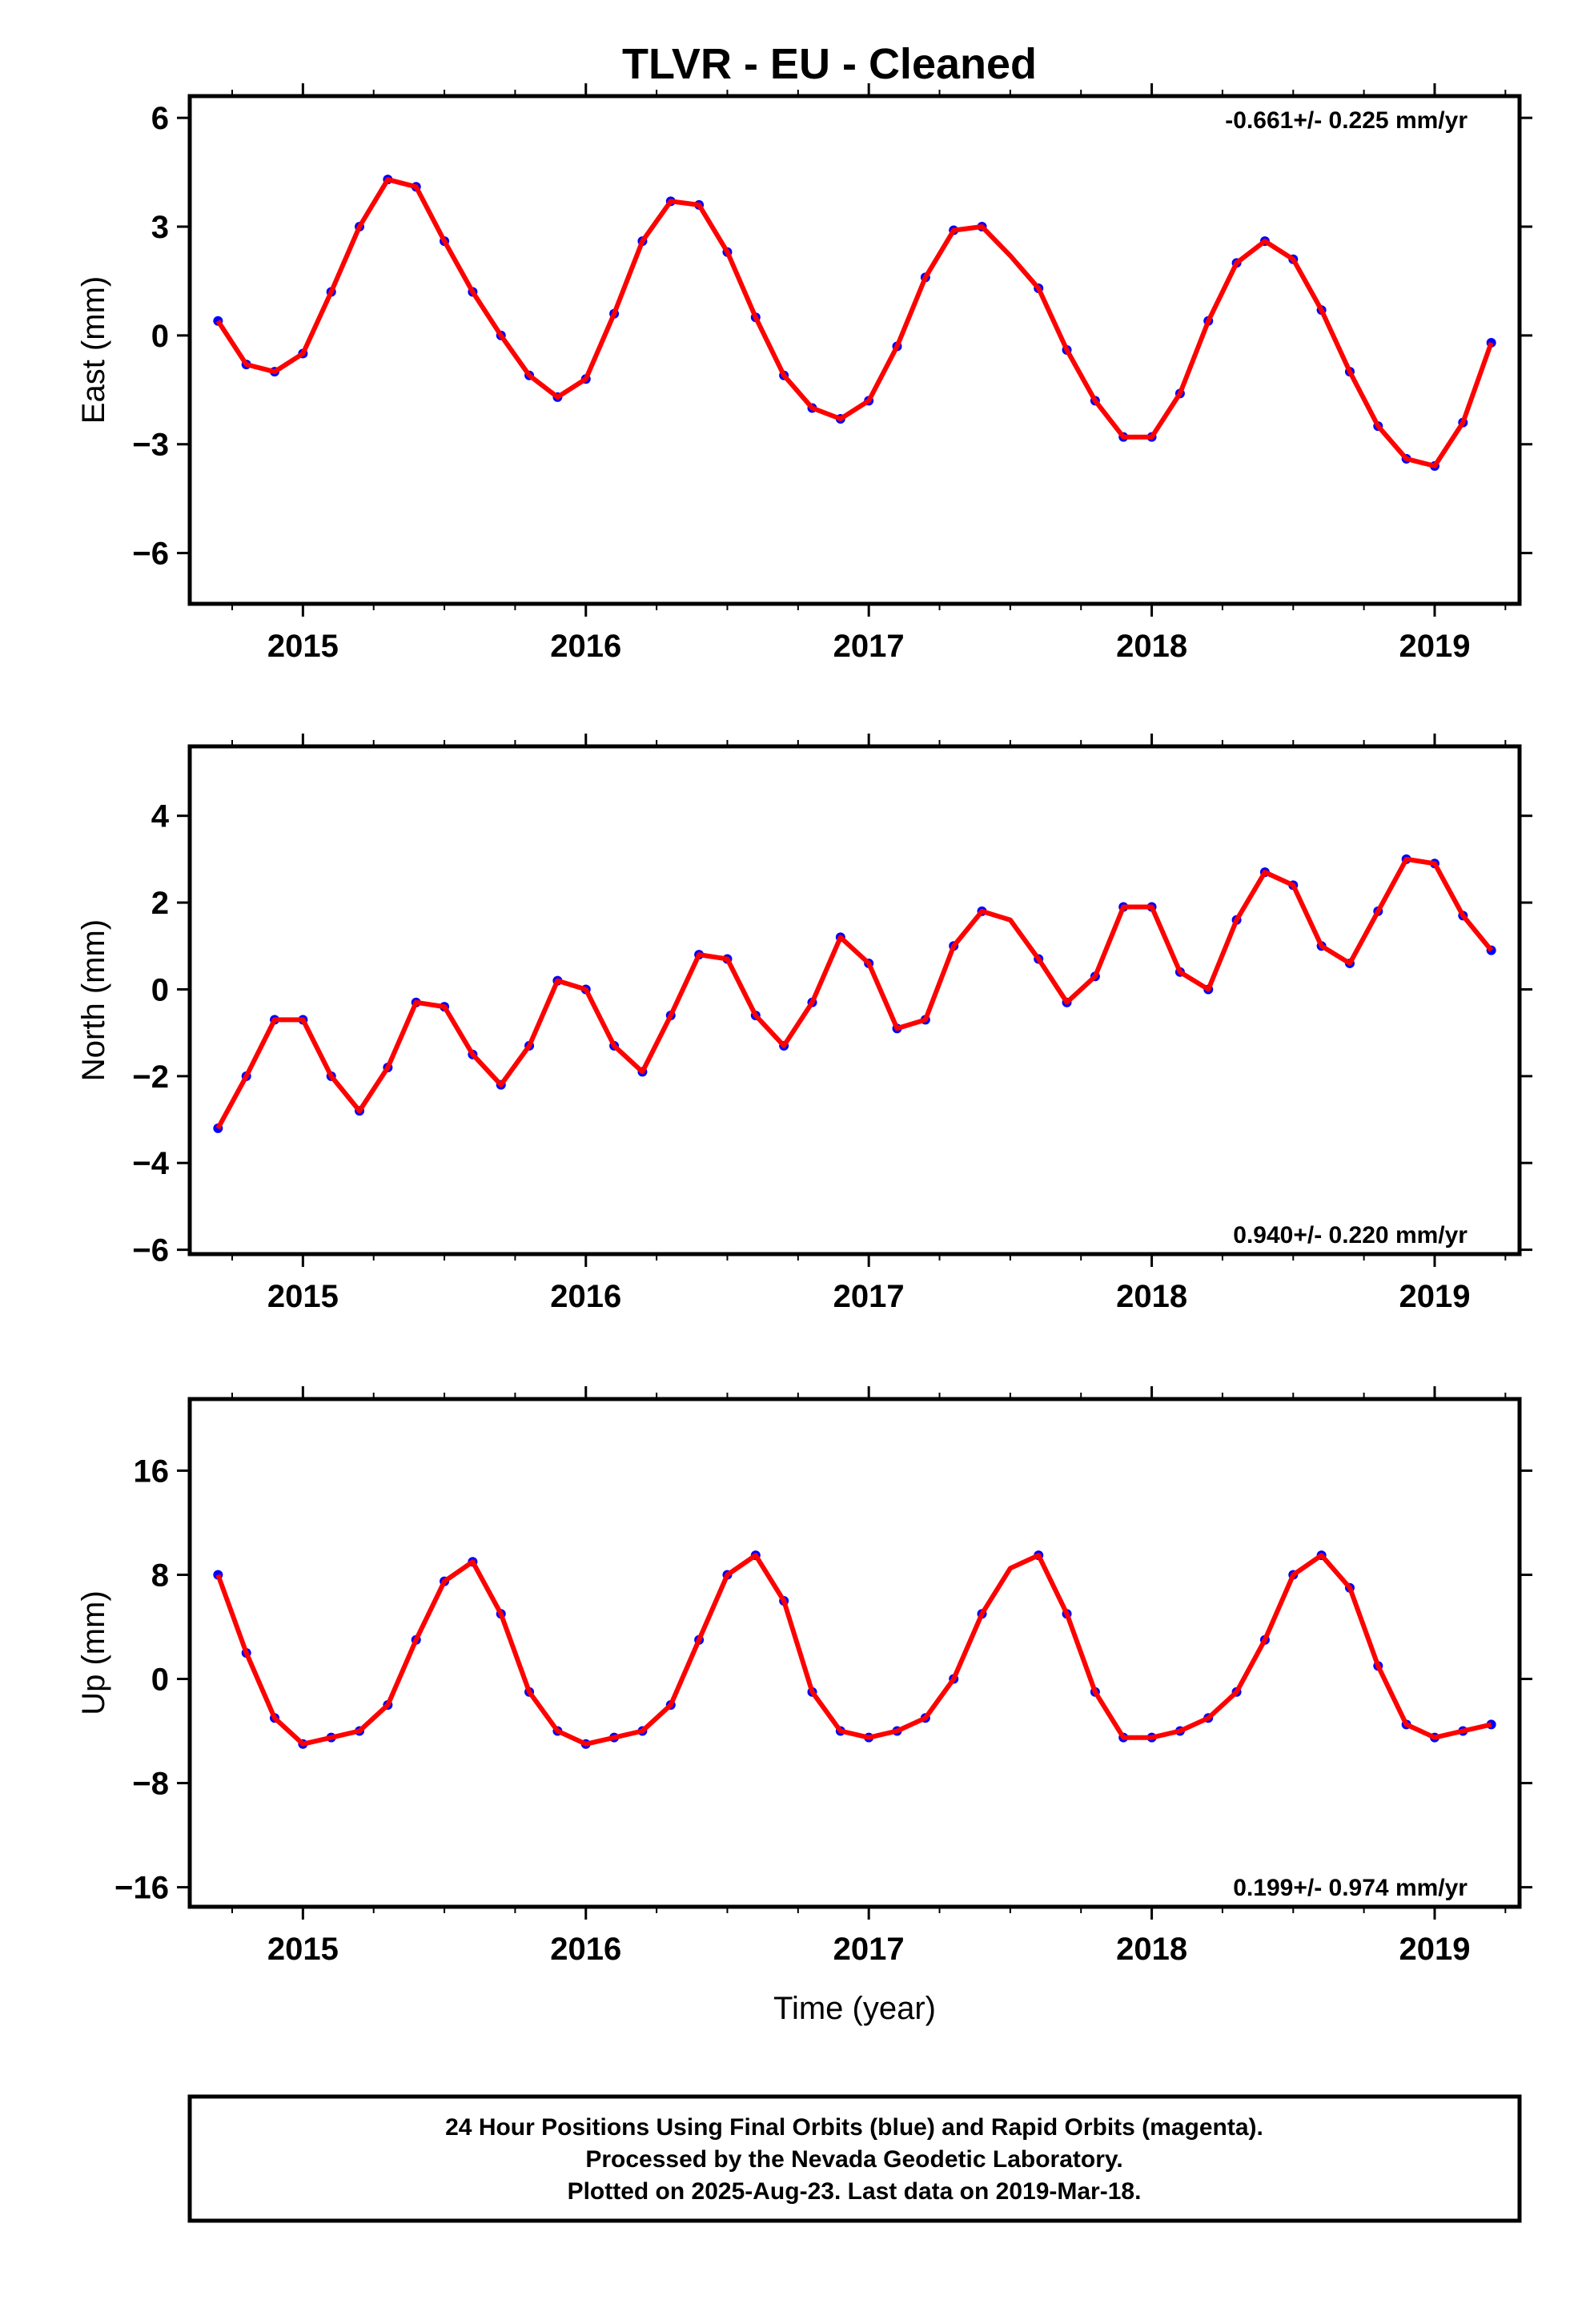 This screenshot has width=1582, height=2324. Describe the element at coordinates (585, 646) in the screenshot. I see `east-x-tick-label: 2016` at that location.